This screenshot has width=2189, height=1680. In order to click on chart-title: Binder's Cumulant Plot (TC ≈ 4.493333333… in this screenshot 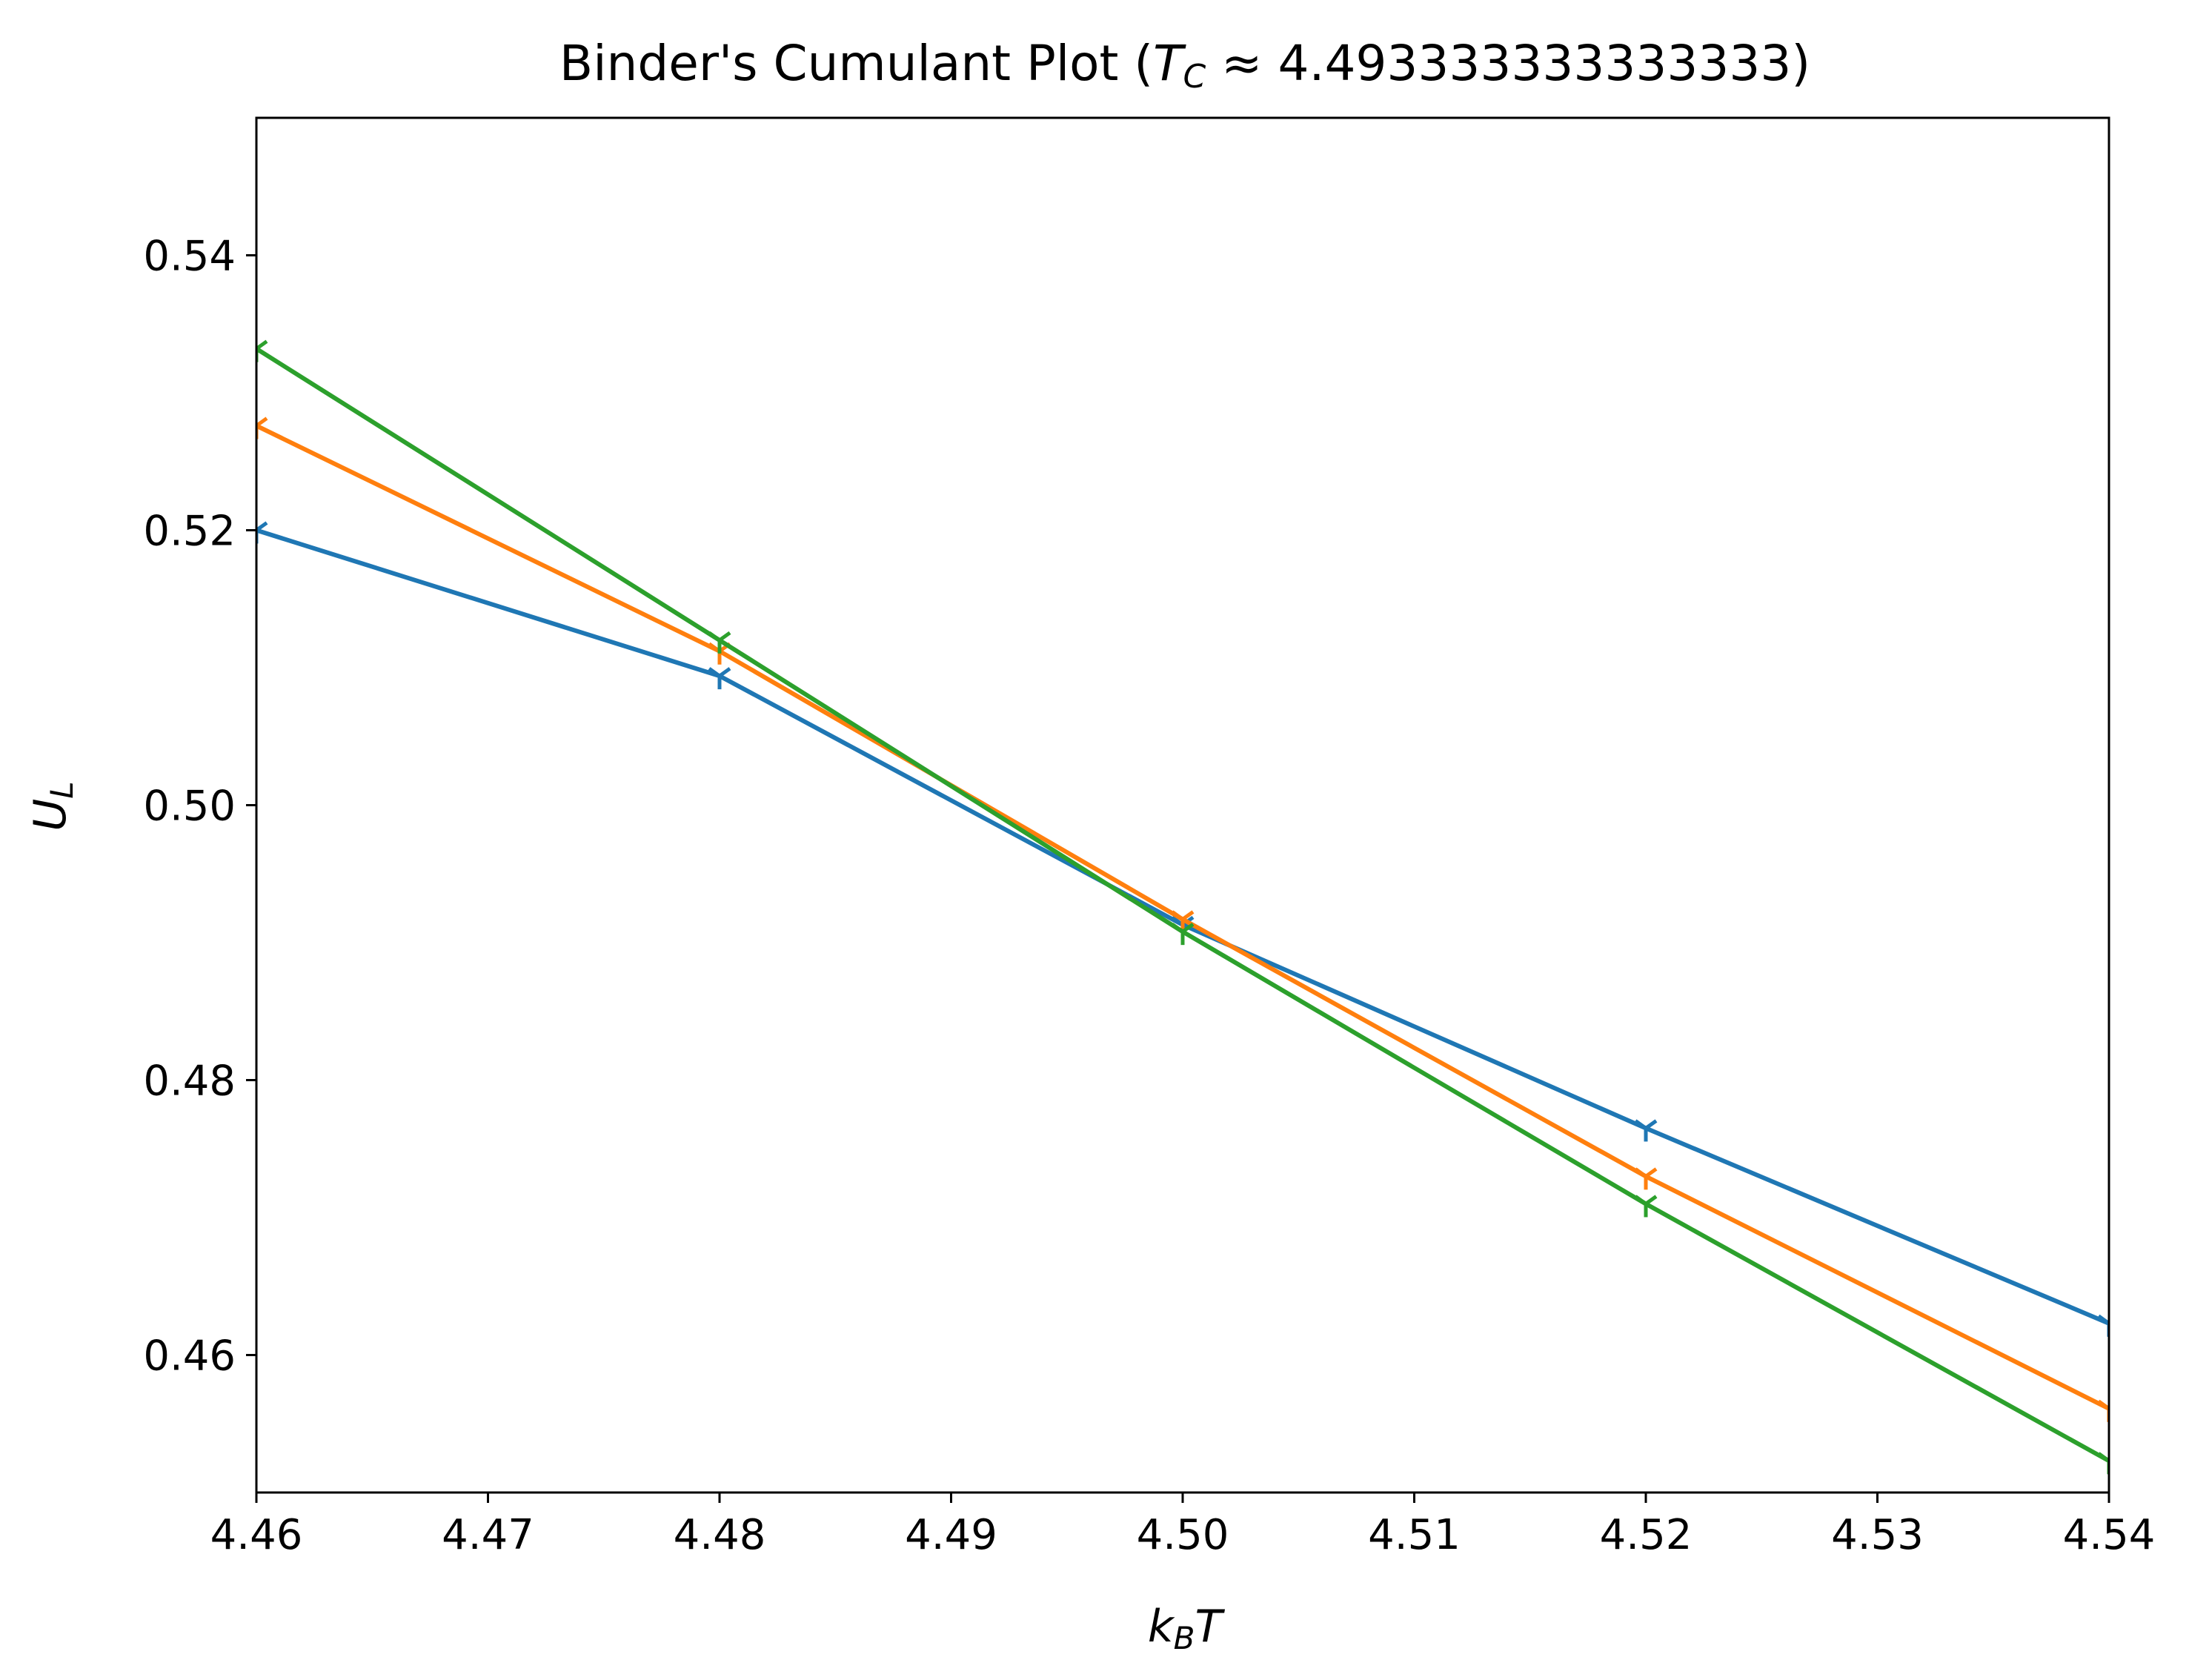, I will do `click(1185, 65)`.